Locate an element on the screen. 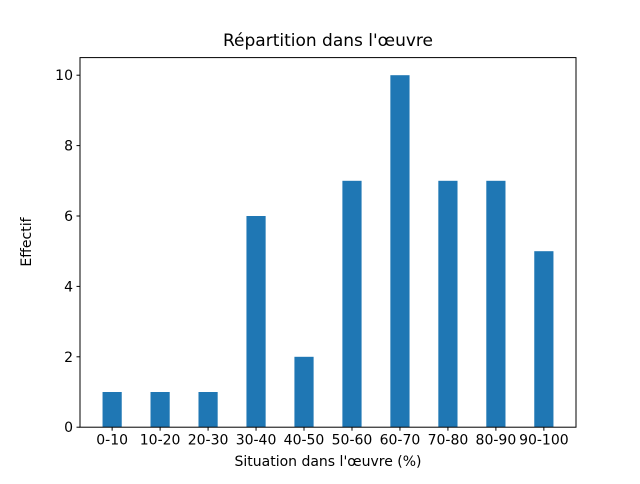 This screenshot has width=640, height=484. y-axis-label: Effectif is located at coordinates (27, 241).